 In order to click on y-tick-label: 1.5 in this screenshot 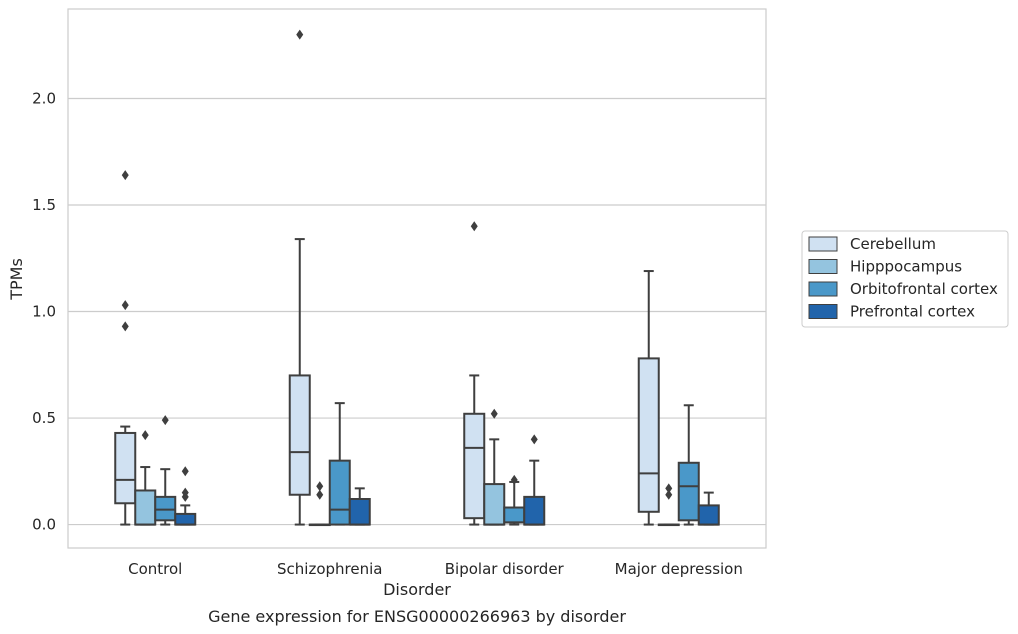, I will do `click(44, 205)`.